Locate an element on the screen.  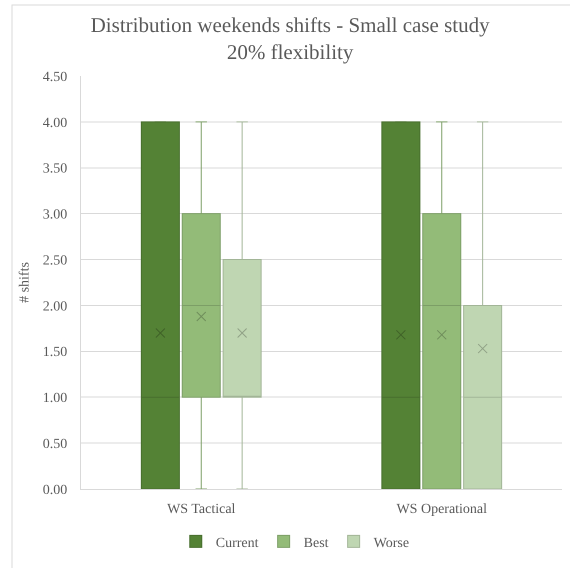
y-tick-label: 1.50 is located at coordinates (55, 352).